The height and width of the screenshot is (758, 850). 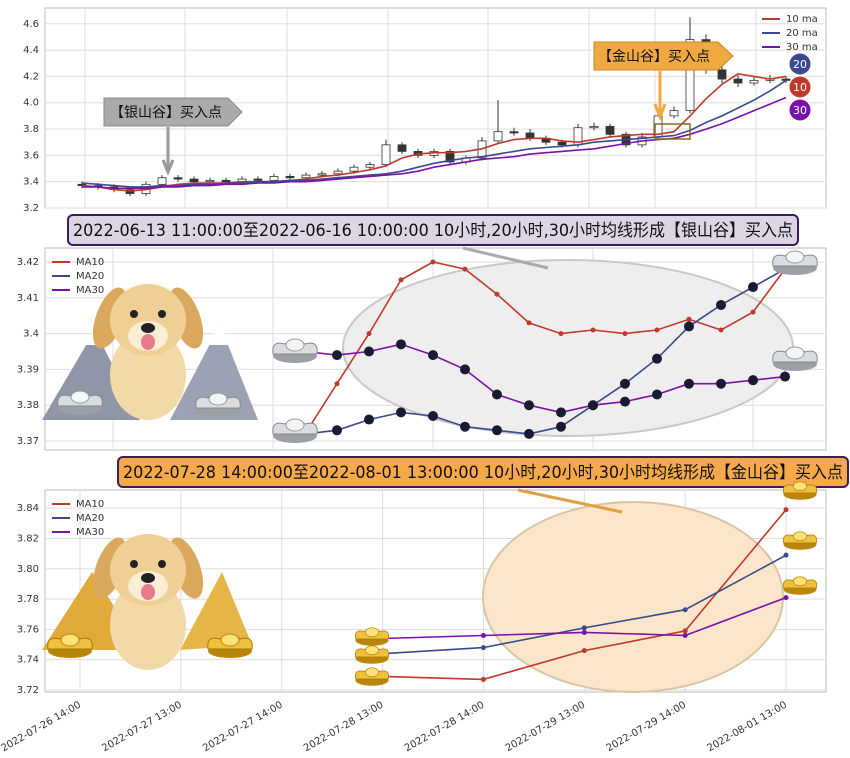 I want to click on x-tick-label: 2022-07-28 13:00, so click(x=344, y=727).